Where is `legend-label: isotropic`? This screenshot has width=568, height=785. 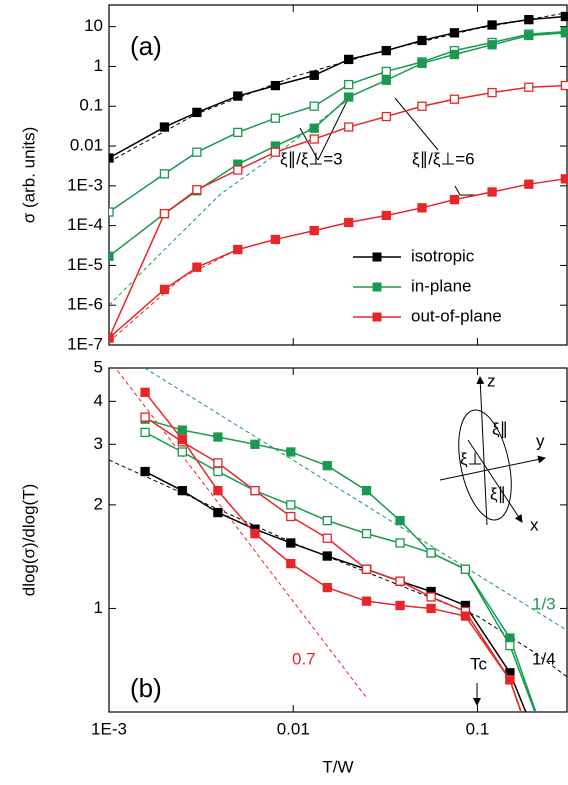
legend-label: isotropic is located at coordinates (443, 255).